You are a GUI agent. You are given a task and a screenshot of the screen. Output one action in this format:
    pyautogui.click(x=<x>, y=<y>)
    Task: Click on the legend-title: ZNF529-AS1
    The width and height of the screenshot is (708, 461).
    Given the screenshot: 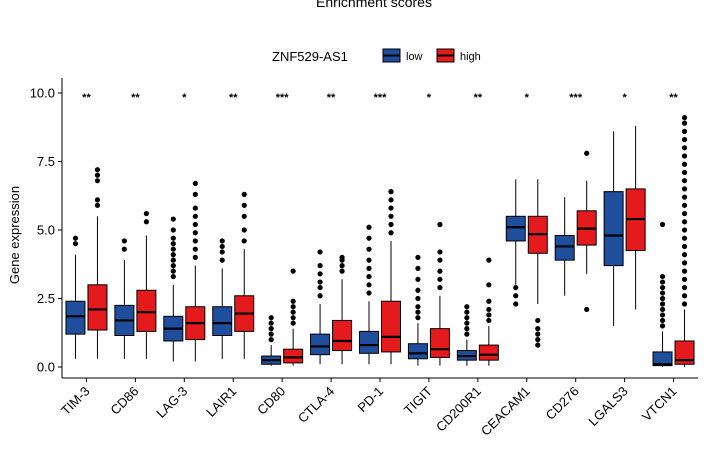 What is the action you would take?
    pyautogui.click(x=310, y=56)
    